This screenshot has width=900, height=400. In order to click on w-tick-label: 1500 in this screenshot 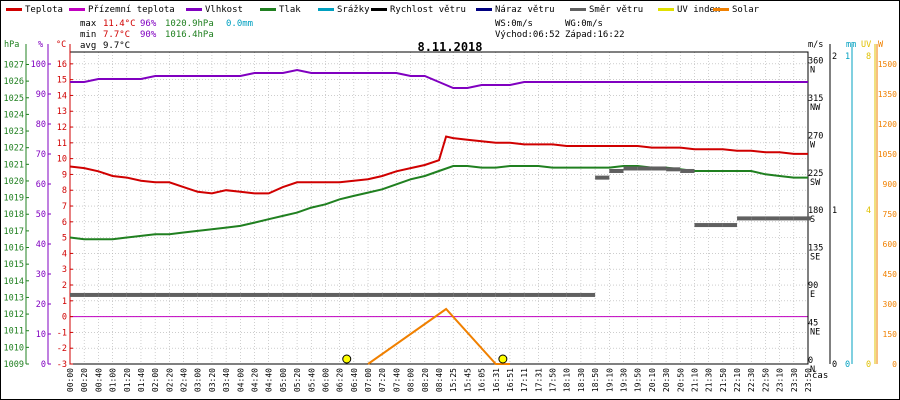, I will do `click(887, 64)`.